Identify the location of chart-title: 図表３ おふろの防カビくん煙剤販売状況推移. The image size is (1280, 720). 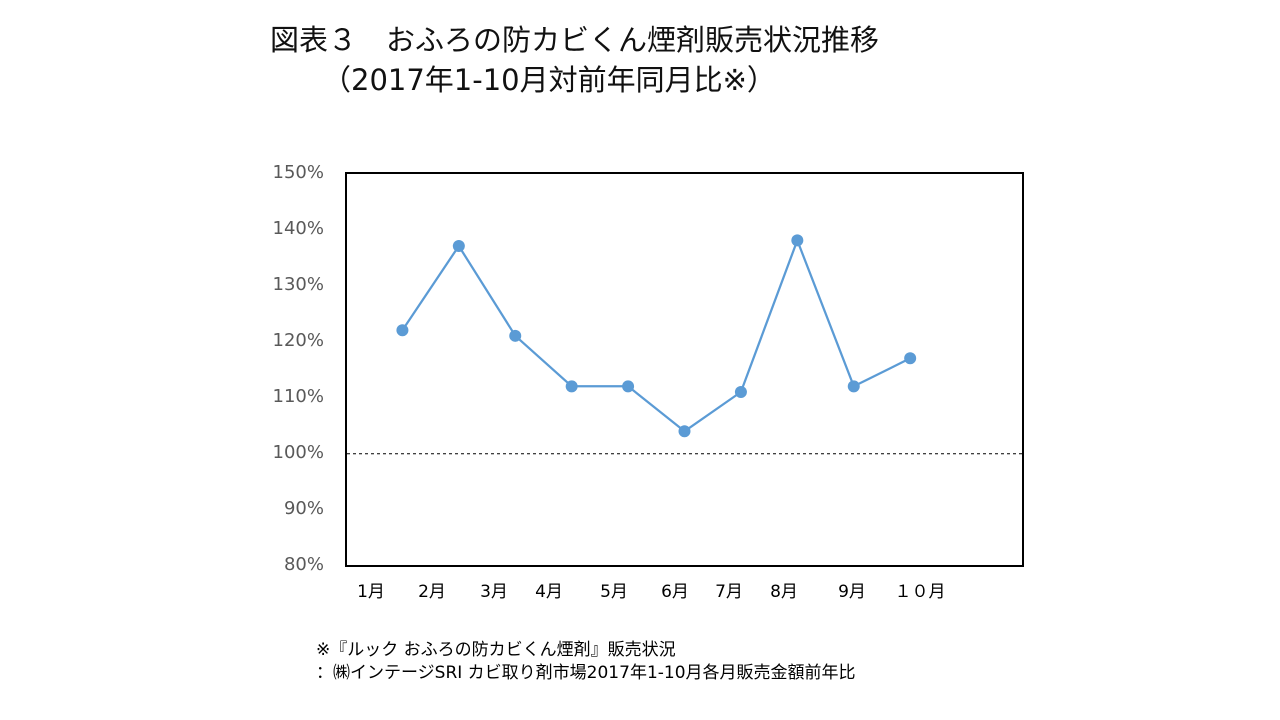
(575, 40).